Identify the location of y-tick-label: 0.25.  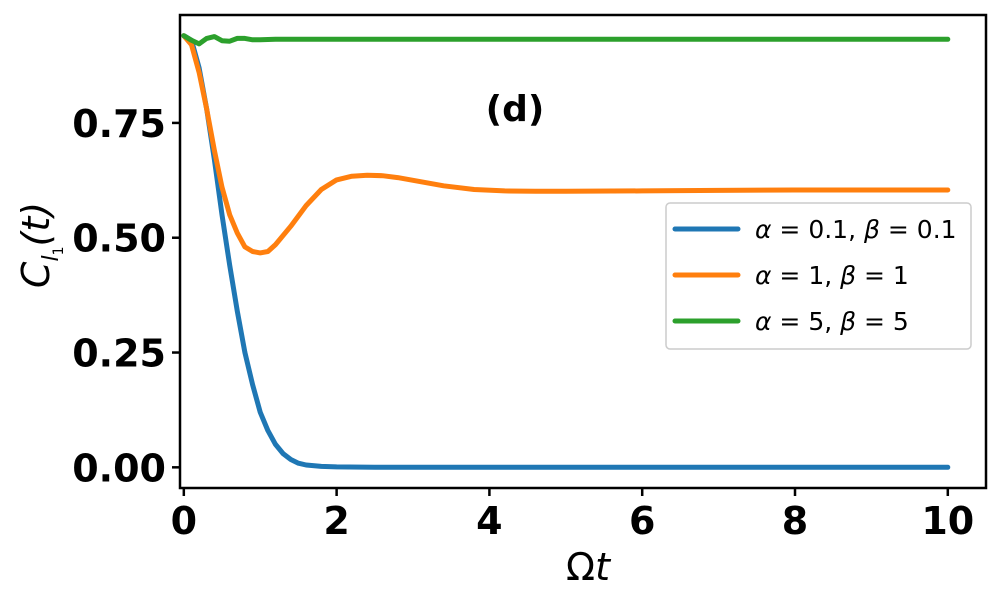
(119, 354).